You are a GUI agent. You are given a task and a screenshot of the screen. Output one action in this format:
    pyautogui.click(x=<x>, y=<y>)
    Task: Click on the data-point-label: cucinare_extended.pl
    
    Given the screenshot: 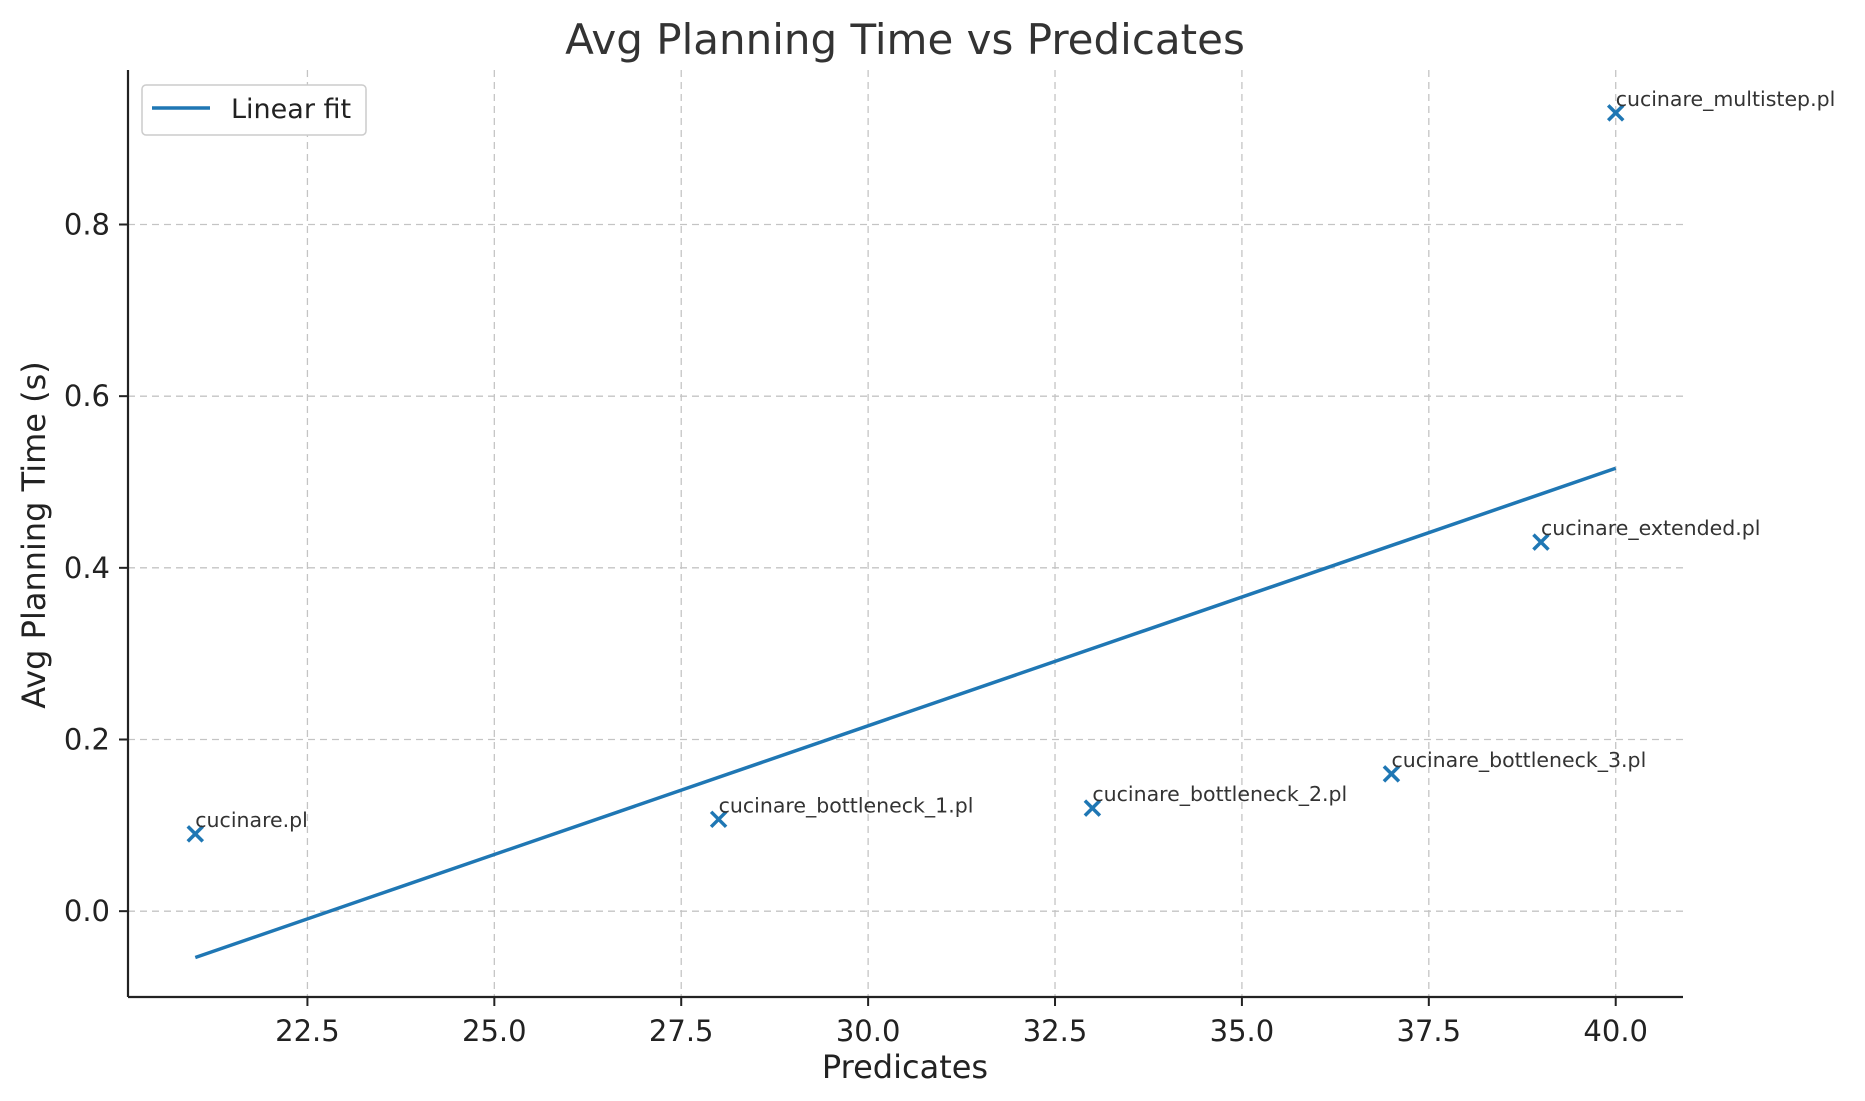 What is the action you would take?
    pyautogui.click(x=1651, y=528)
    